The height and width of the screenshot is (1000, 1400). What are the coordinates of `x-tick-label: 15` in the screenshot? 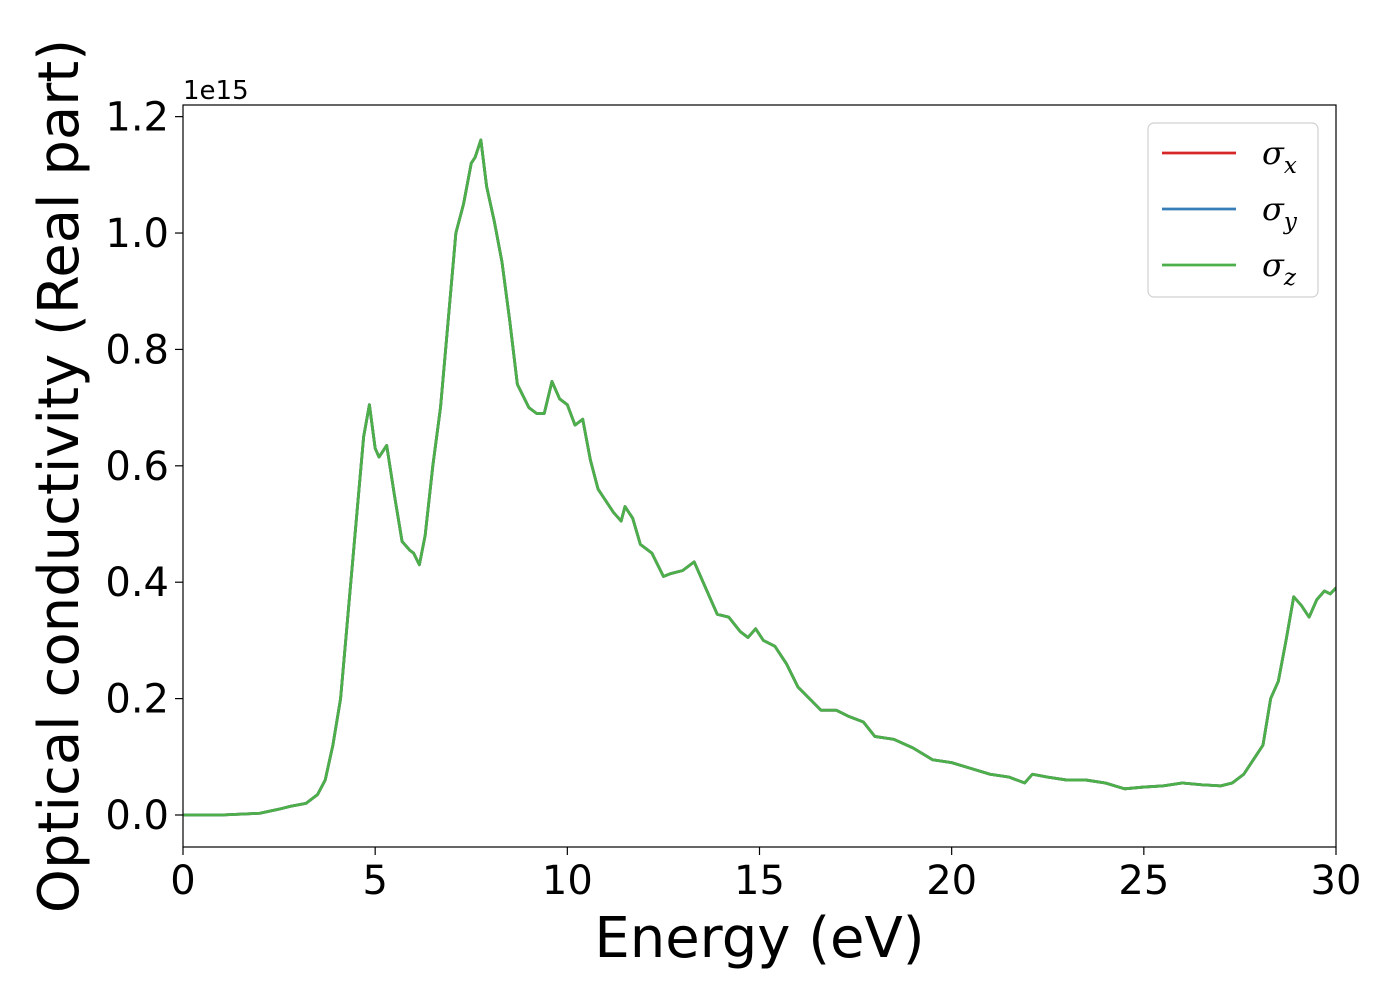 It's located at (759, 881).